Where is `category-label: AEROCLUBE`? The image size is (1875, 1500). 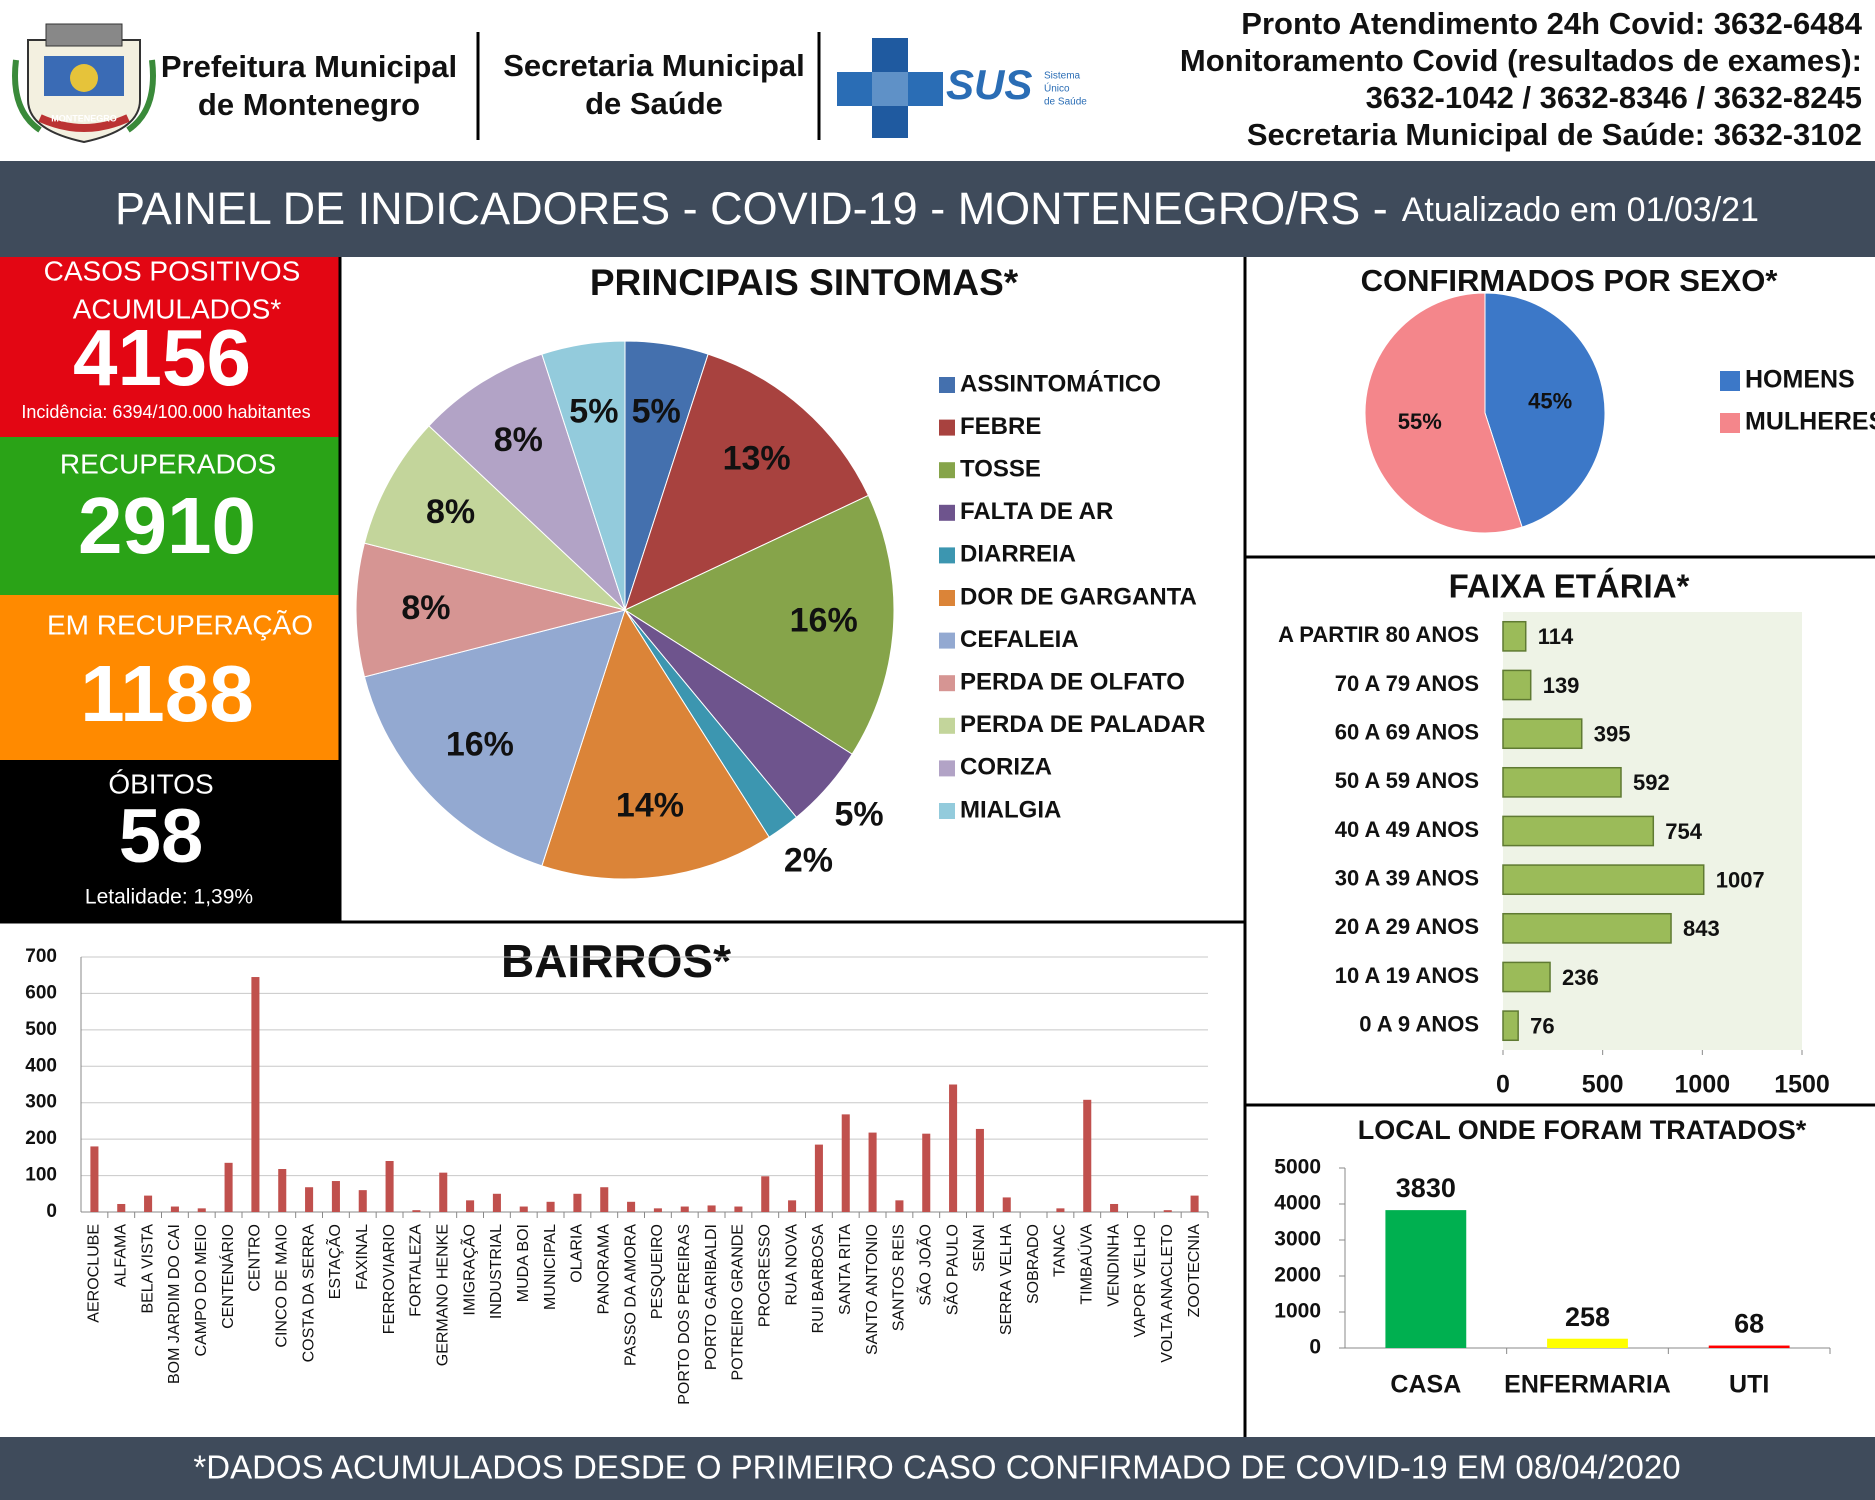 category-label: AEROCLUBE is located at coordinates (94, 1273).